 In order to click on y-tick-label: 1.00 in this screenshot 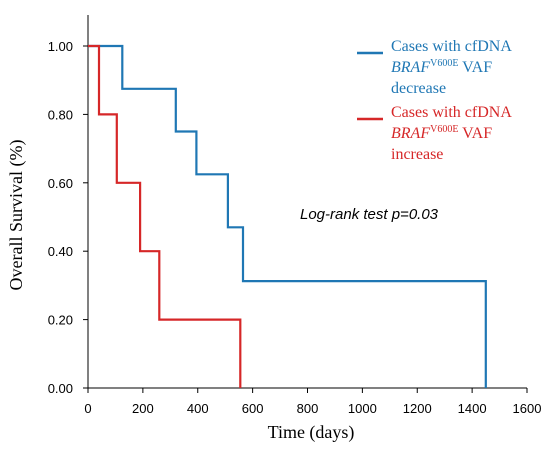, I will do `click(60, 46)`.